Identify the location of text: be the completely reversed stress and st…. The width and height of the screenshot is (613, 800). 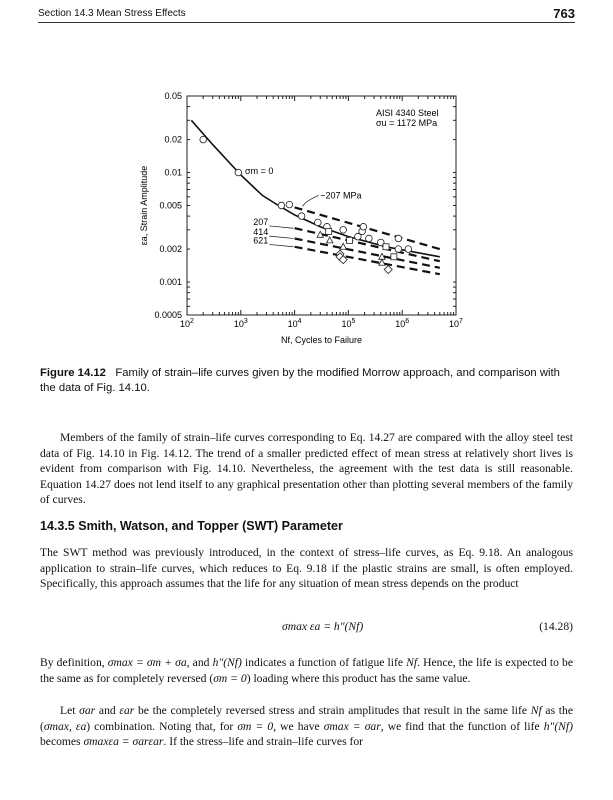
(332, 710).